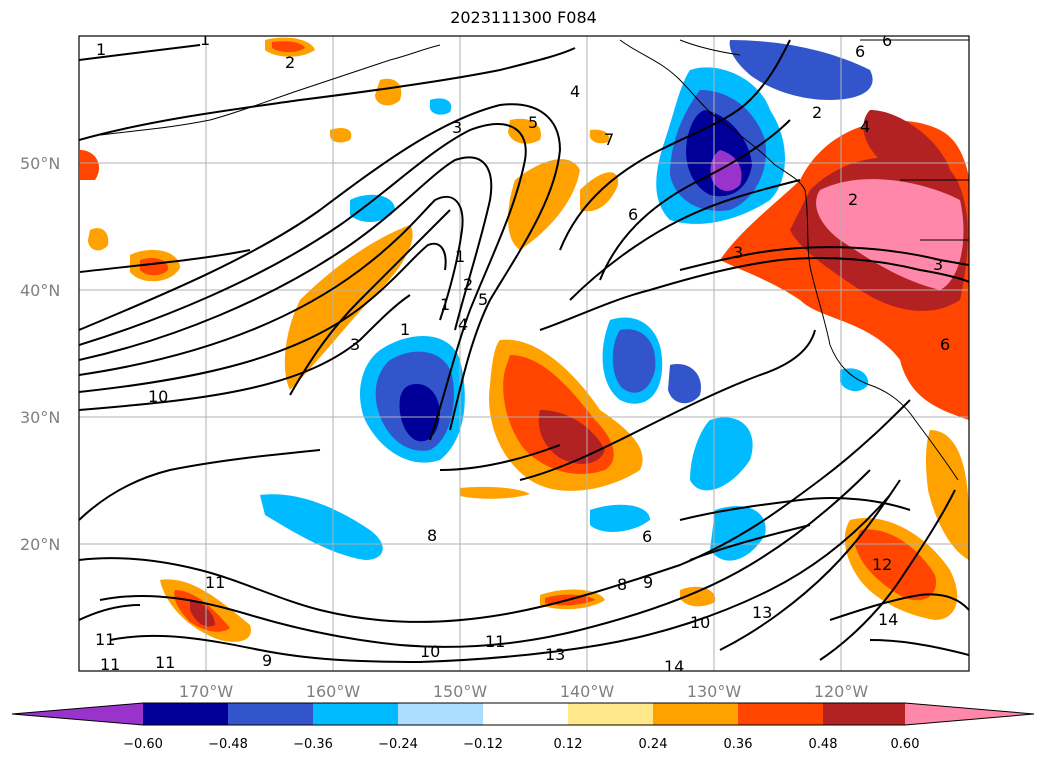 The height and width of the screenshot is (765, 1047). What do you see at coordinates (653, 744) in the screenshot?
I see `colorbar-tick-label: 0.24` at bounding box center [653, 744].